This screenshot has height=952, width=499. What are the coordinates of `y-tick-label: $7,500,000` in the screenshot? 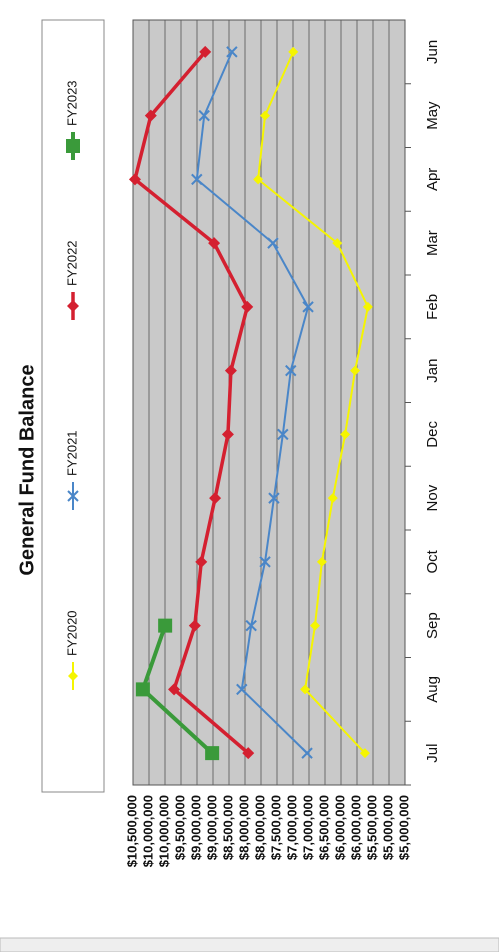 It's located at (275, 827).